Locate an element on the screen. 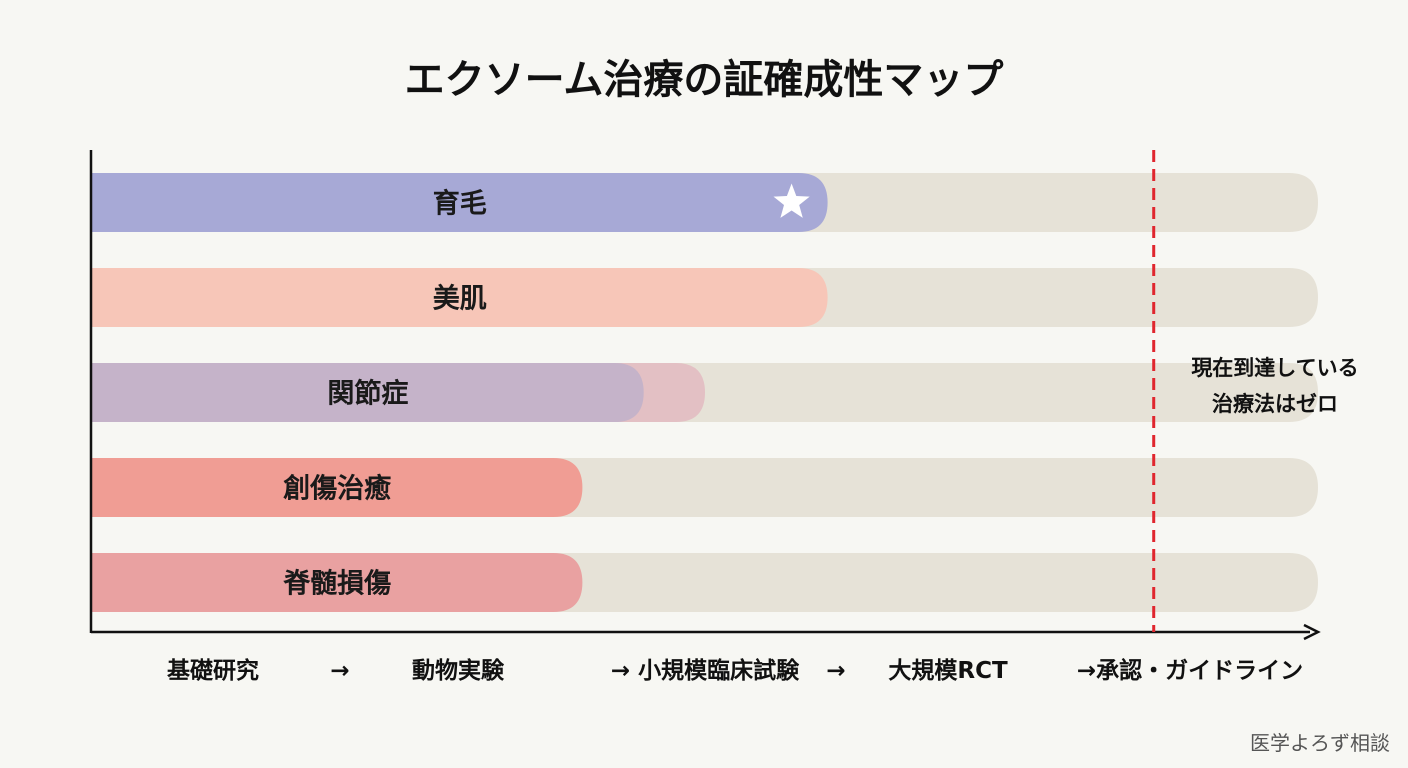  x-axis-arrow-icon is located at coordinates (1312, 632).